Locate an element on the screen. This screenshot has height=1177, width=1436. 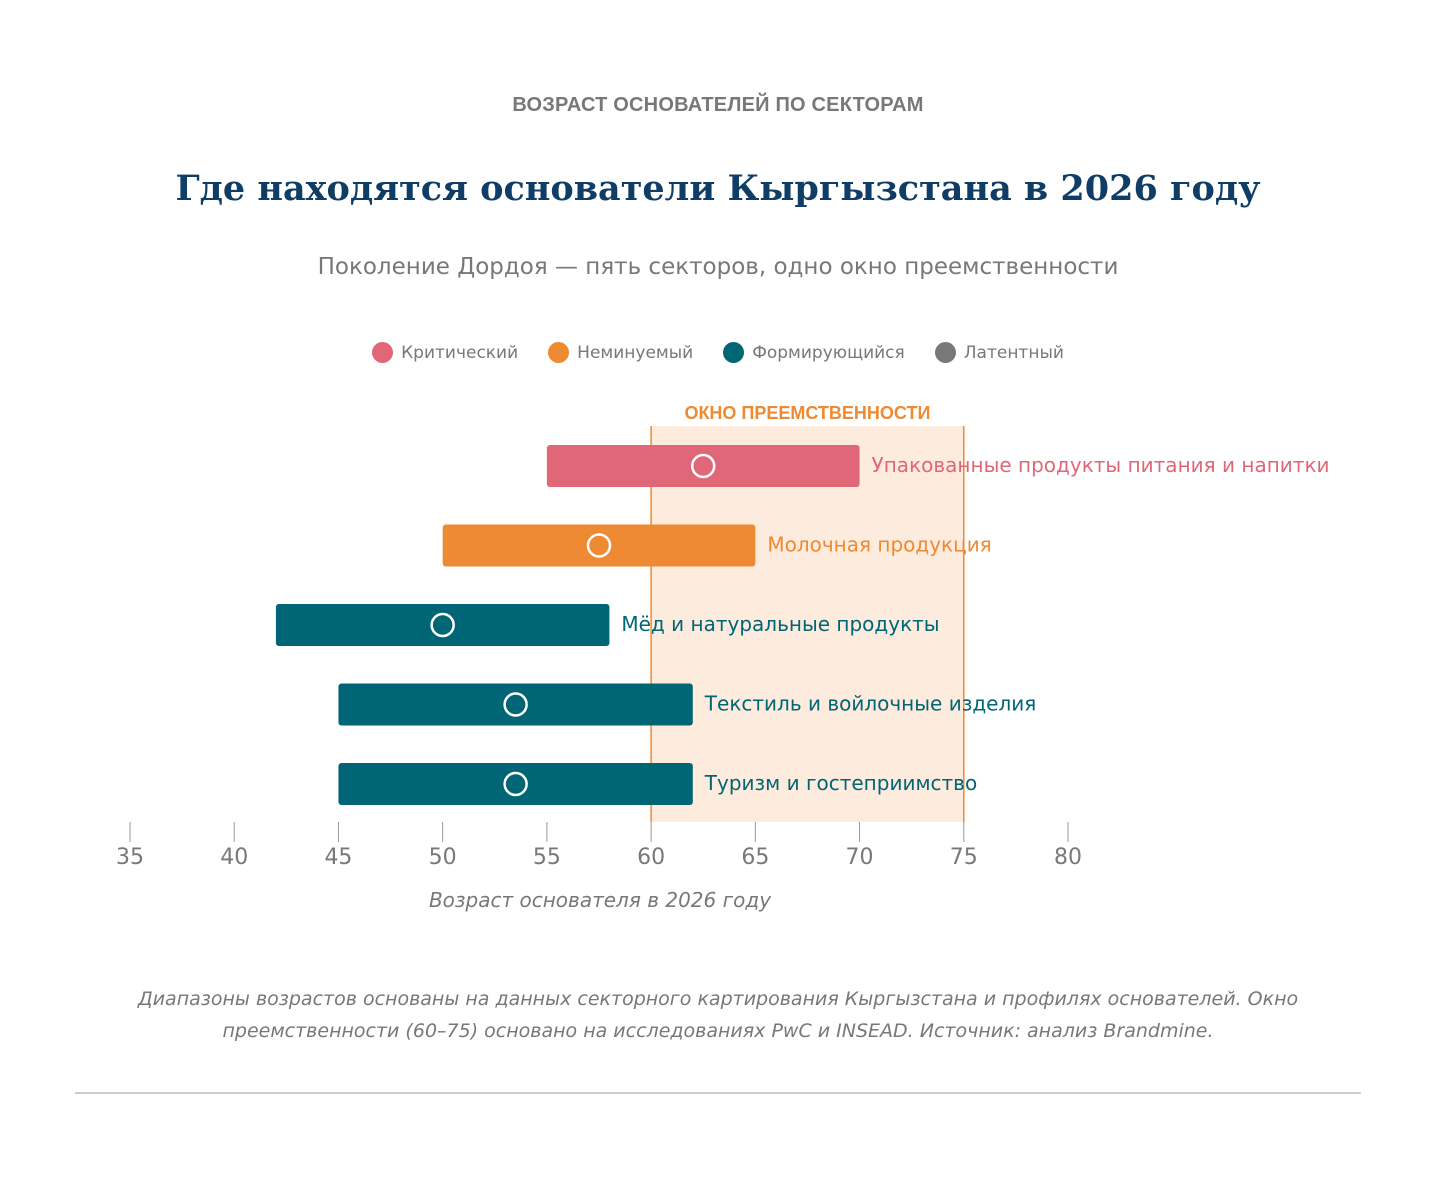
legend-item-emerging: Формирующийся is located at coordinates (814, 352).